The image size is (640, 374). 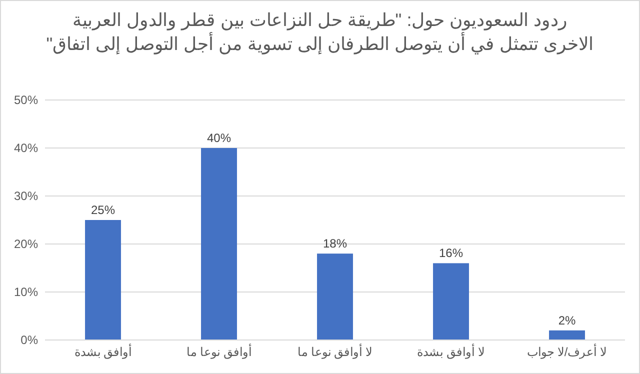 What do you see at coordinates (26, 243) in the screenshot?
I see `y-tick-label: 20%` at bounding box center [26, 243].